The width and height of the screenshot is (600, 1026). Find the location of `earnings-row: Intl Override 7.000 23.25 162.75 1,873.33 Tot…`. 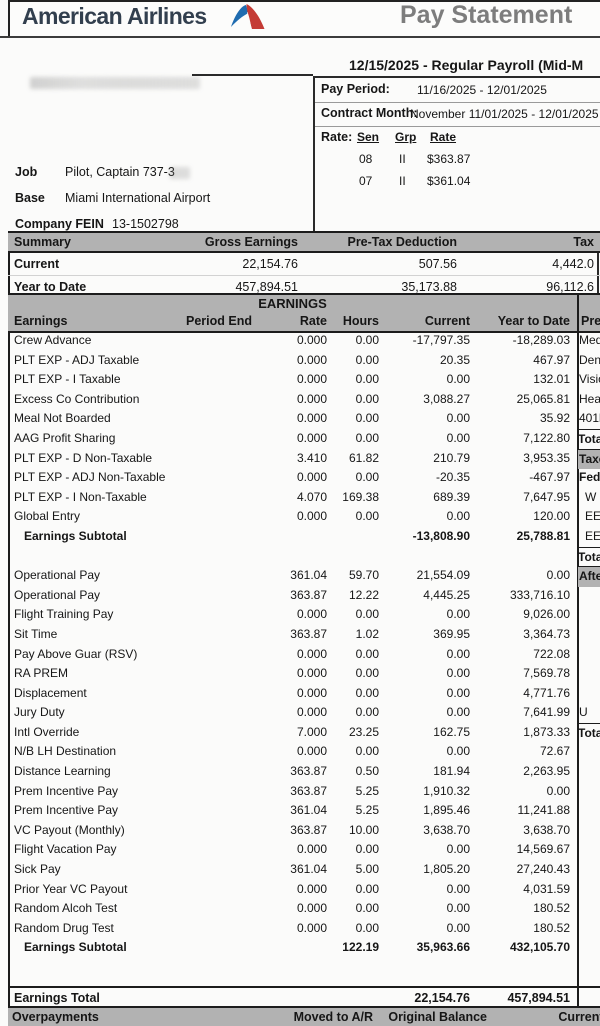

earnings-row: Intl Override 7.000 23.25 162.75 1,873.33 Tot… is located at coordinates (304, 732).